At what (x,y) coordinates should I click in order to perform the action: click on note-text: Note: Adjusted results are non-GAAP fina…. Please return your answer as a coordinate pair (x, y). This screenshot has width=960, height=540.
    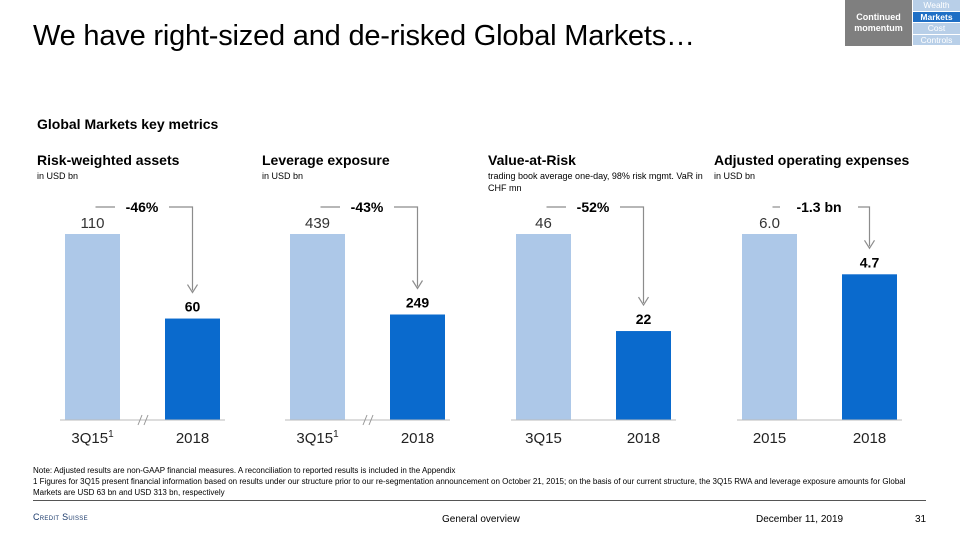
    Looking at the image, I should click on (244, 470).